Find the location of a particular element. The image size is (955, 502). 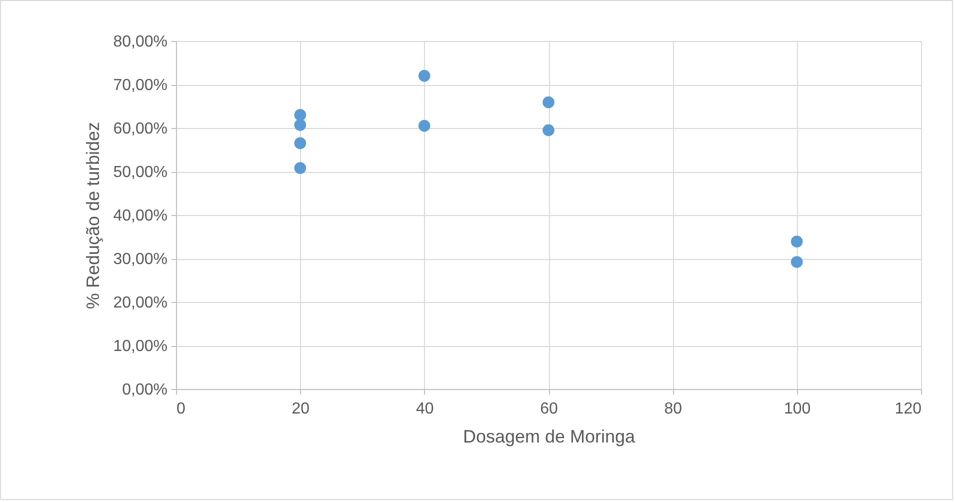

y-tick-label: 80,00% is located at coordinates (140, 42).